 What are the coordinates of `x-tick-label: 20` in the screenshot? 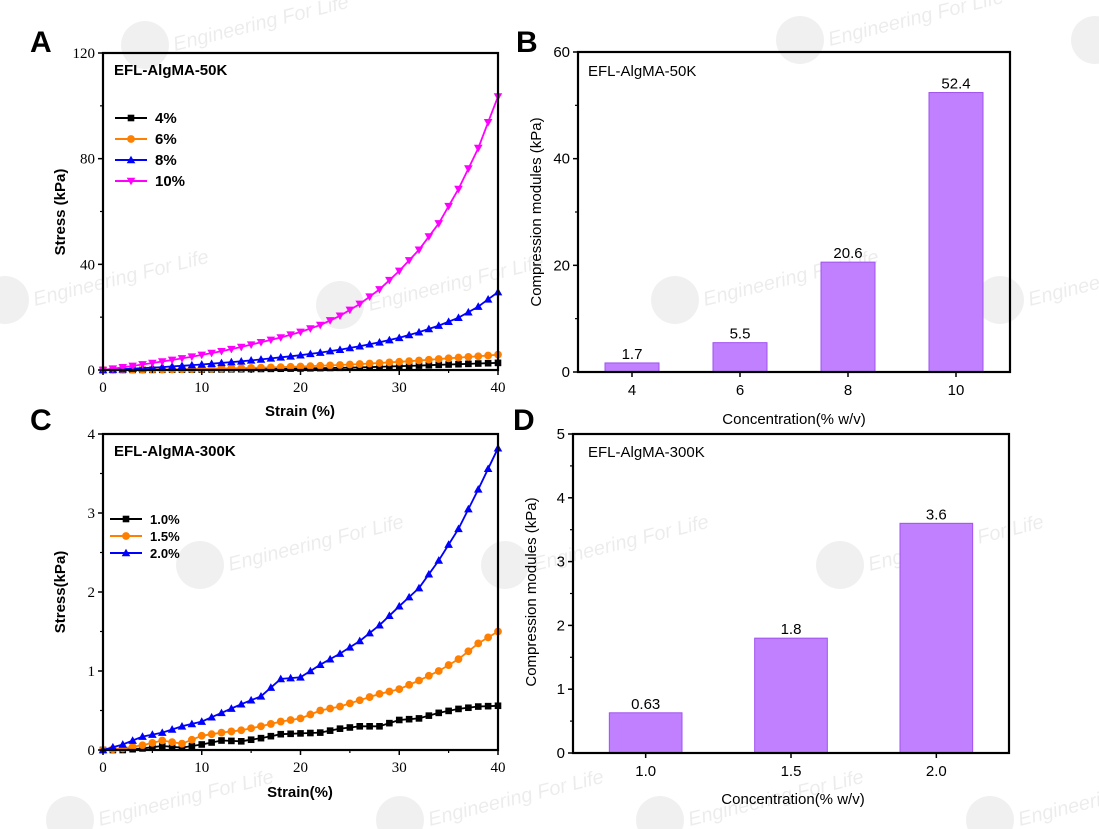 It's located at (300, 388).